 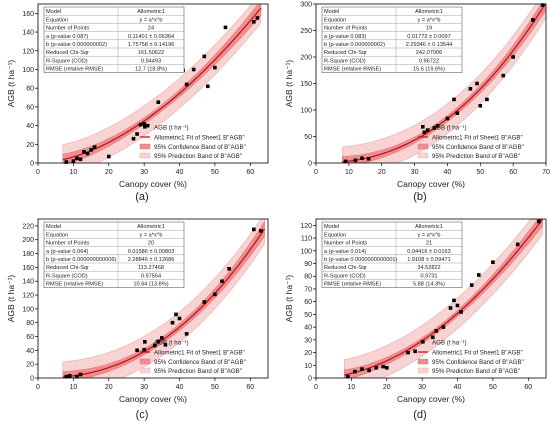 What do you see at coordinates (67, 37) in the screenshot?
I see `table-cell-key: a (p-value 0.087)` at bounding box center [67, 37].